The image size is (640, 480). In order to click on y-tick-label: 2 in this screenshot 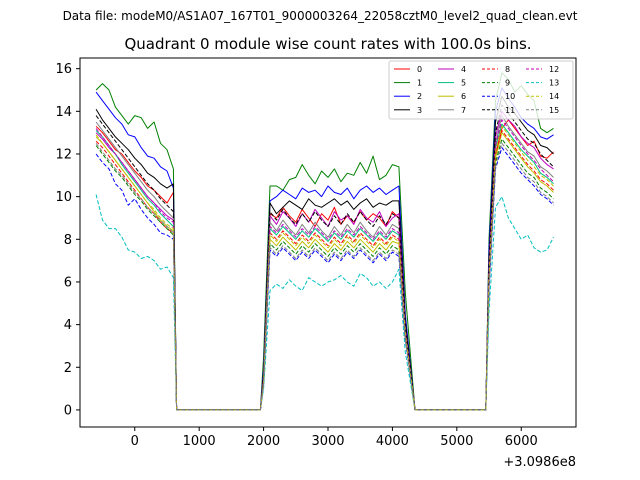, I will do `click(68, 368)`.